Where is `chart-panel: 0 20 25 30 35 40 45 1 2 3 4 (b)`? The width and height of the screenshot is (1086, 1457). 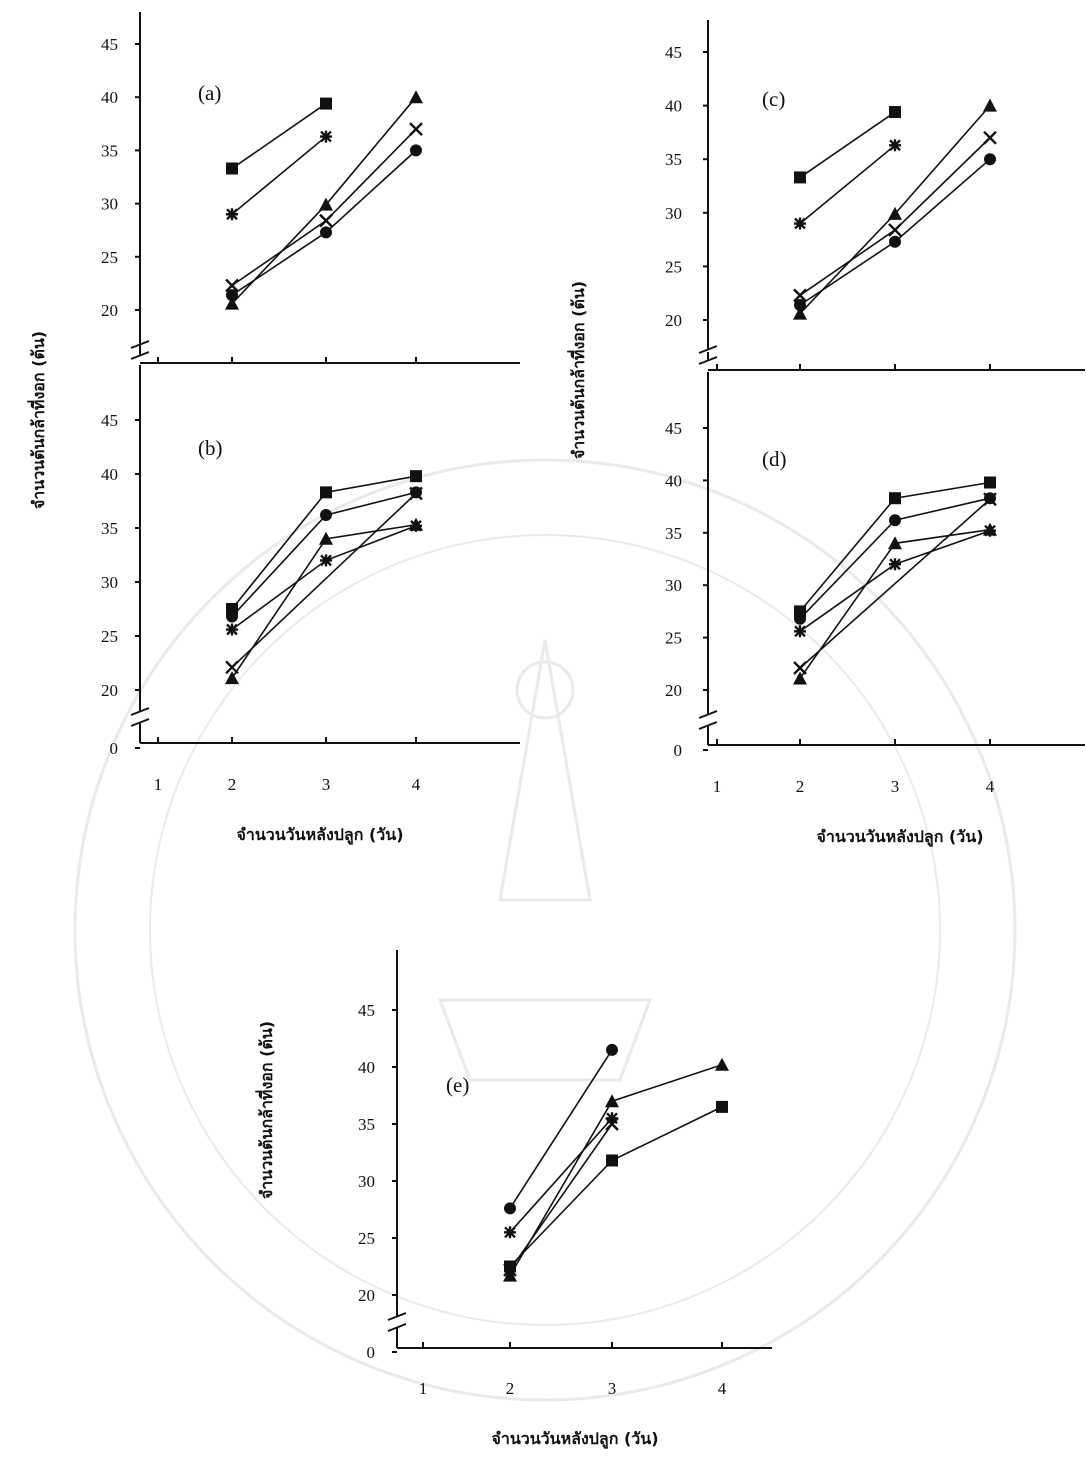 chart-panel: 0 20 25 30 35 40 45 1 2 3 4 (b) is located at coordinates (310, 579).